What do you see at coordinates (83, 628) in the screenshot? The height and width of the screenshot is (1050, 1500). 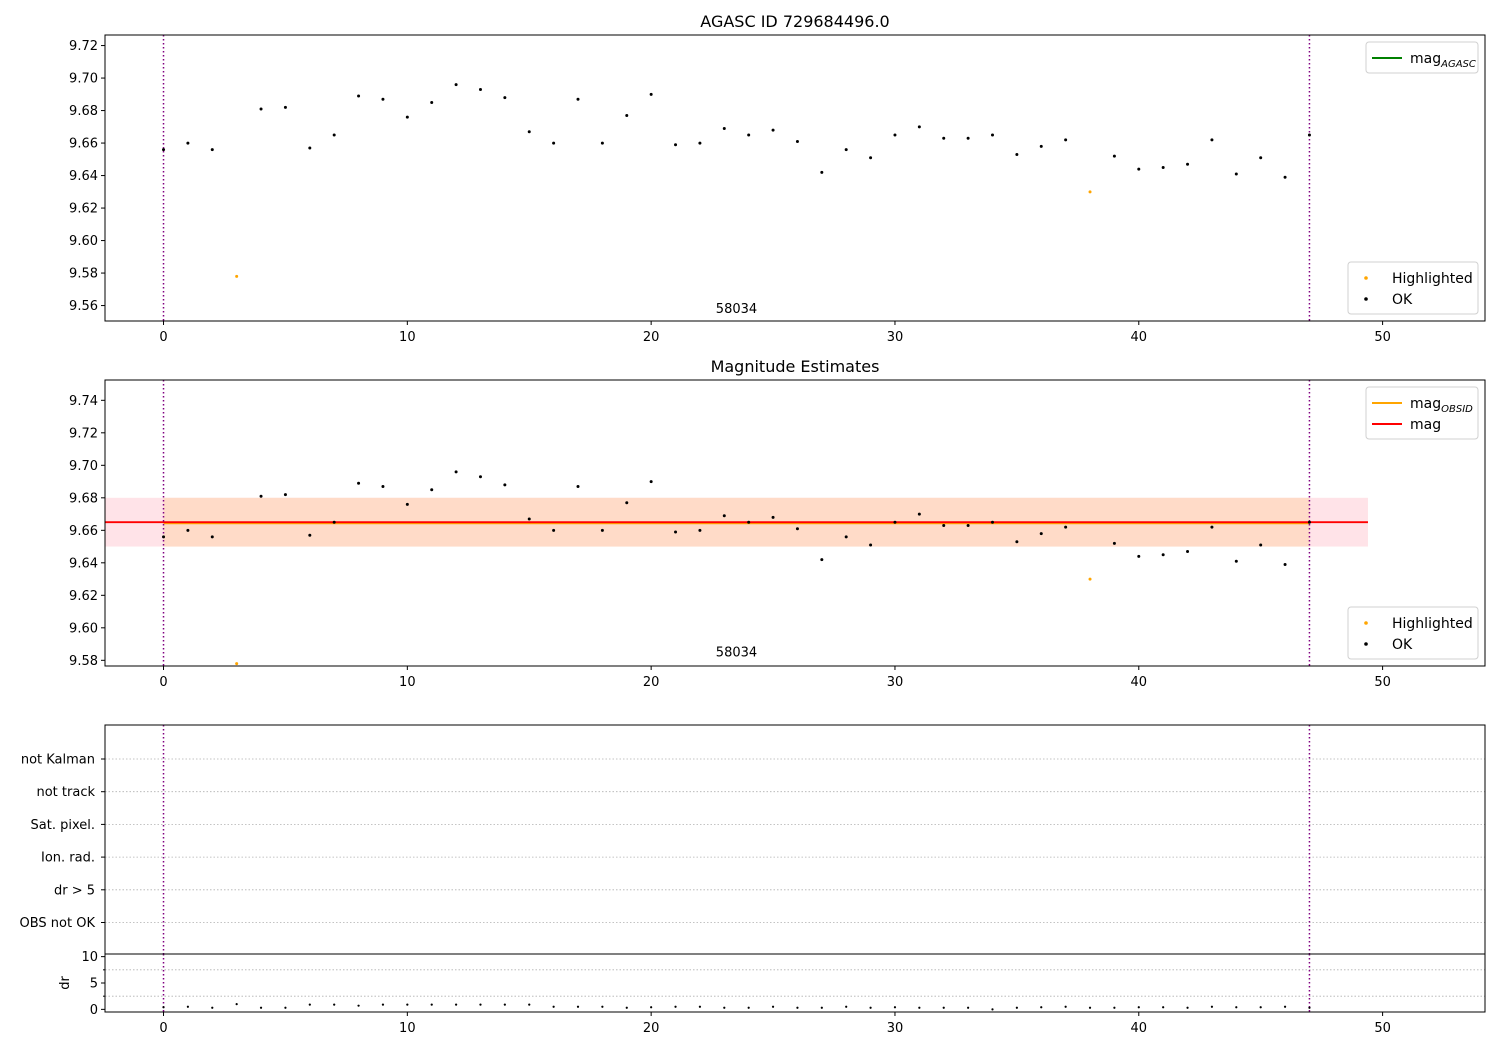 I see `estimates-y-tick-label: 9.60` at bounding box center [83, 628].